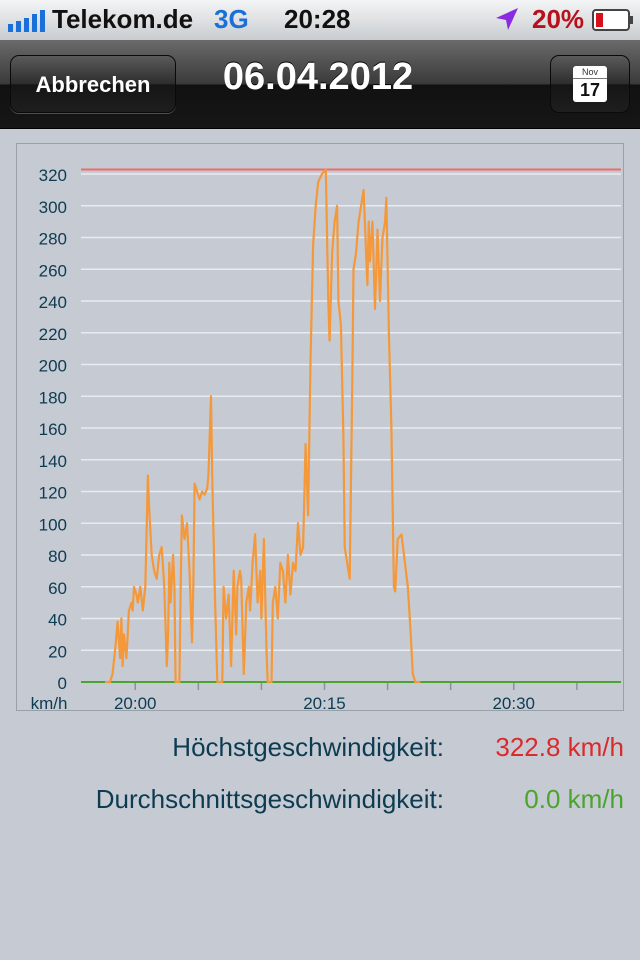 Image resolution: width=640 pixels, height=960 pixels. Describe the element at coordinates (53, 239) in the screenshot. I see `y-tick-label: 280` at that location.